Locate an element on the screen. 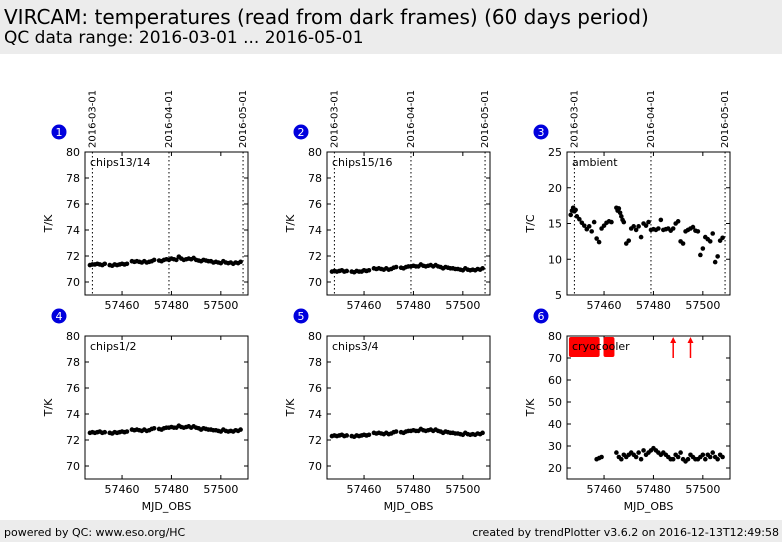 Image resolution: width=782 pixels, height=542 pixels. panel-label: chips13/14 is located at coordinates (120, 162).